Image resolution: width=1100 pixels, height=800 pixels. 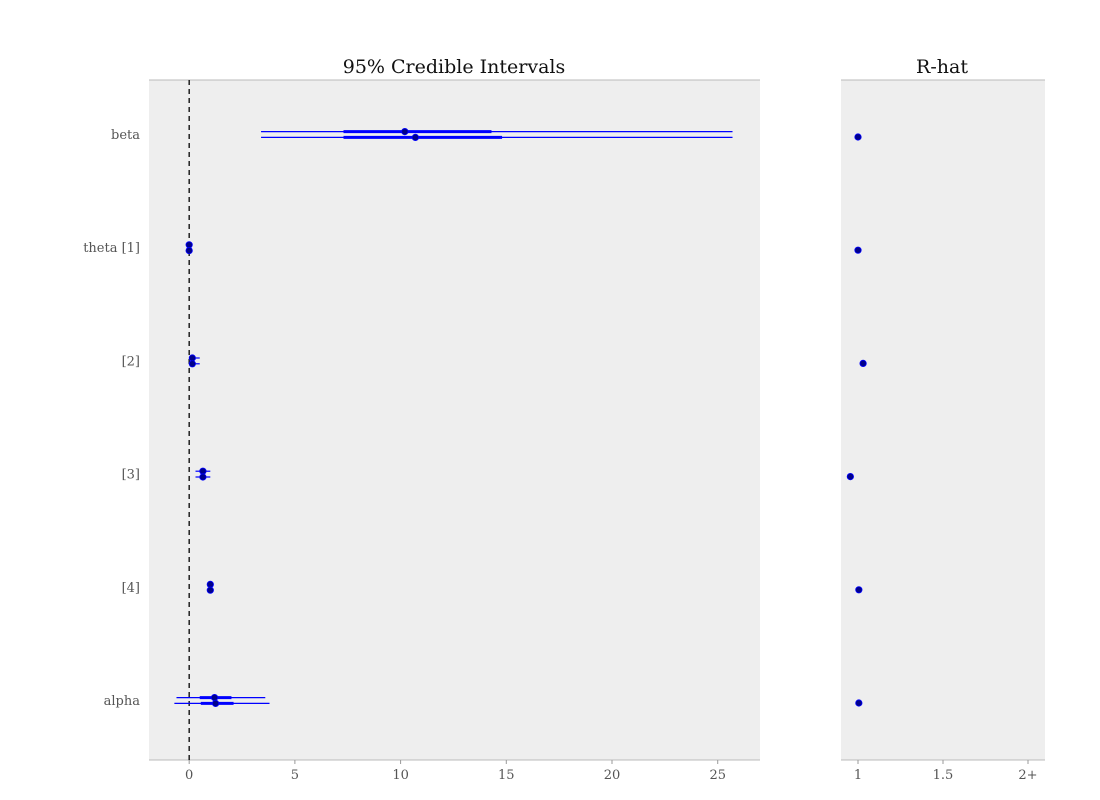 What do you see at coordinates (122, 701) in the screenshot?
I see `parameter-row-label: alpha` at bounding box center [122, 701].